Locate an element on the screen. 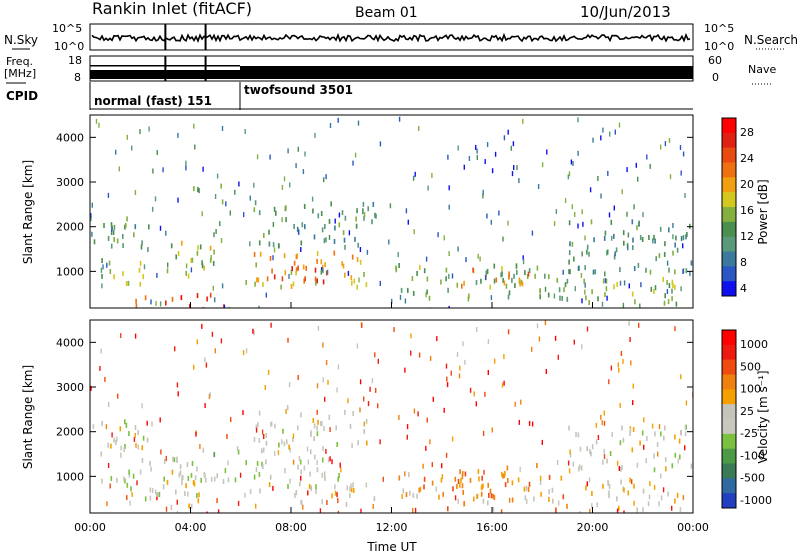 The image size is (800, 554). colorbar-frame is located at coordinates (729, 207).